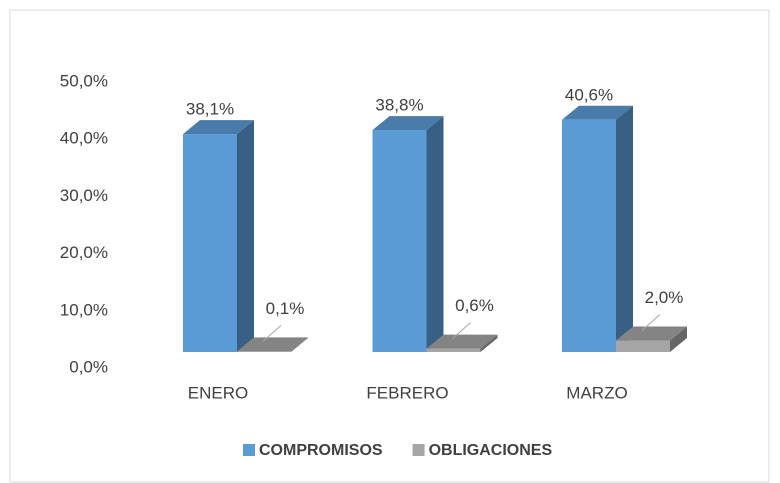 The height and width of the screenshot is (483, 780). What do you see at coordinates (321, 450) in the screenshot?
I see `legend-label: COMPROMISOS` at bounding box center [321, 450].